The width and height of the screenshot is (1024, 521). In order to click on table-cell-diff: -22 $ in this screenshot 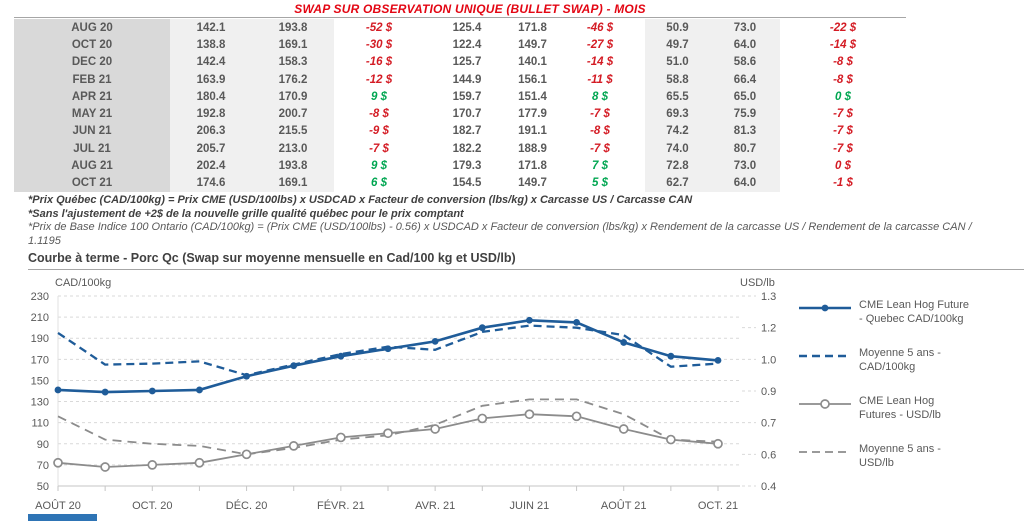, I will do `click(843, 27)`.